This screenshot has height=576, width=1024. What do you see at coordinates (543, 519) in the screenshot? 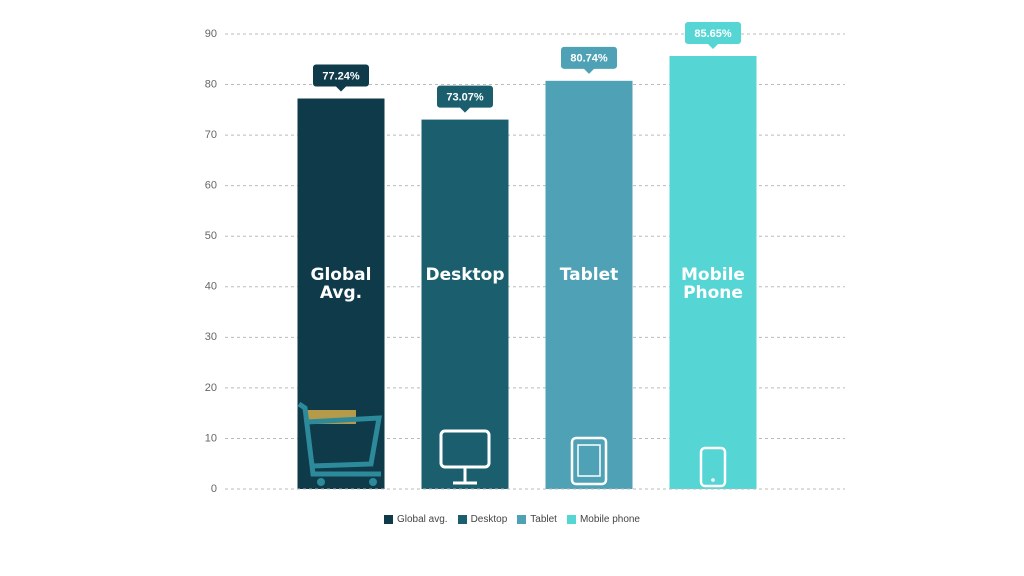
I see `legend-label: Tablet` at bounding box center [543, 519].